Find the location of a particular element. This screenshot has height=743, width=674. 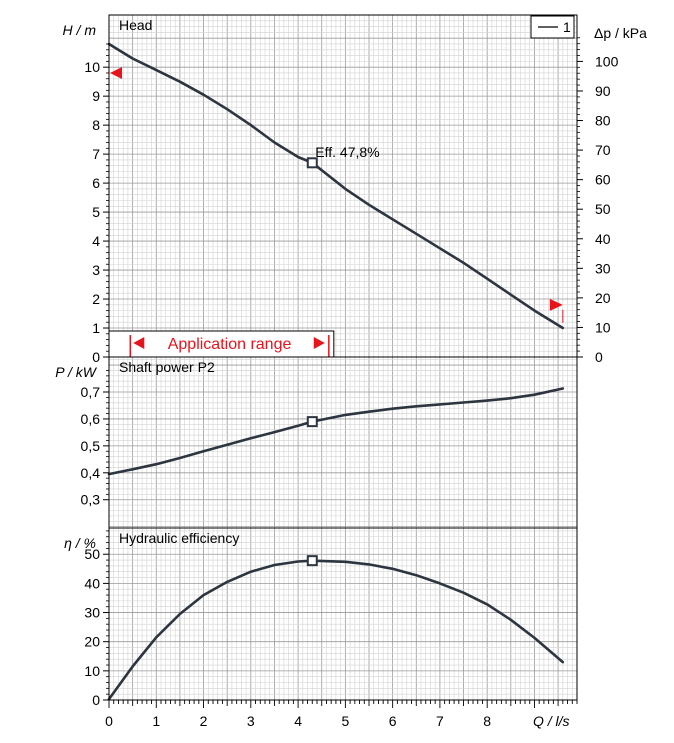

y2-tick-label: 40 is located at coordinates (603, 239).